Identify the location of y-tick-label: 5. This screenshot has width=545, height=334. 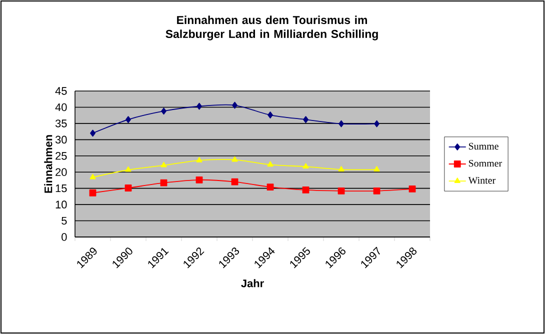
(64, 220).